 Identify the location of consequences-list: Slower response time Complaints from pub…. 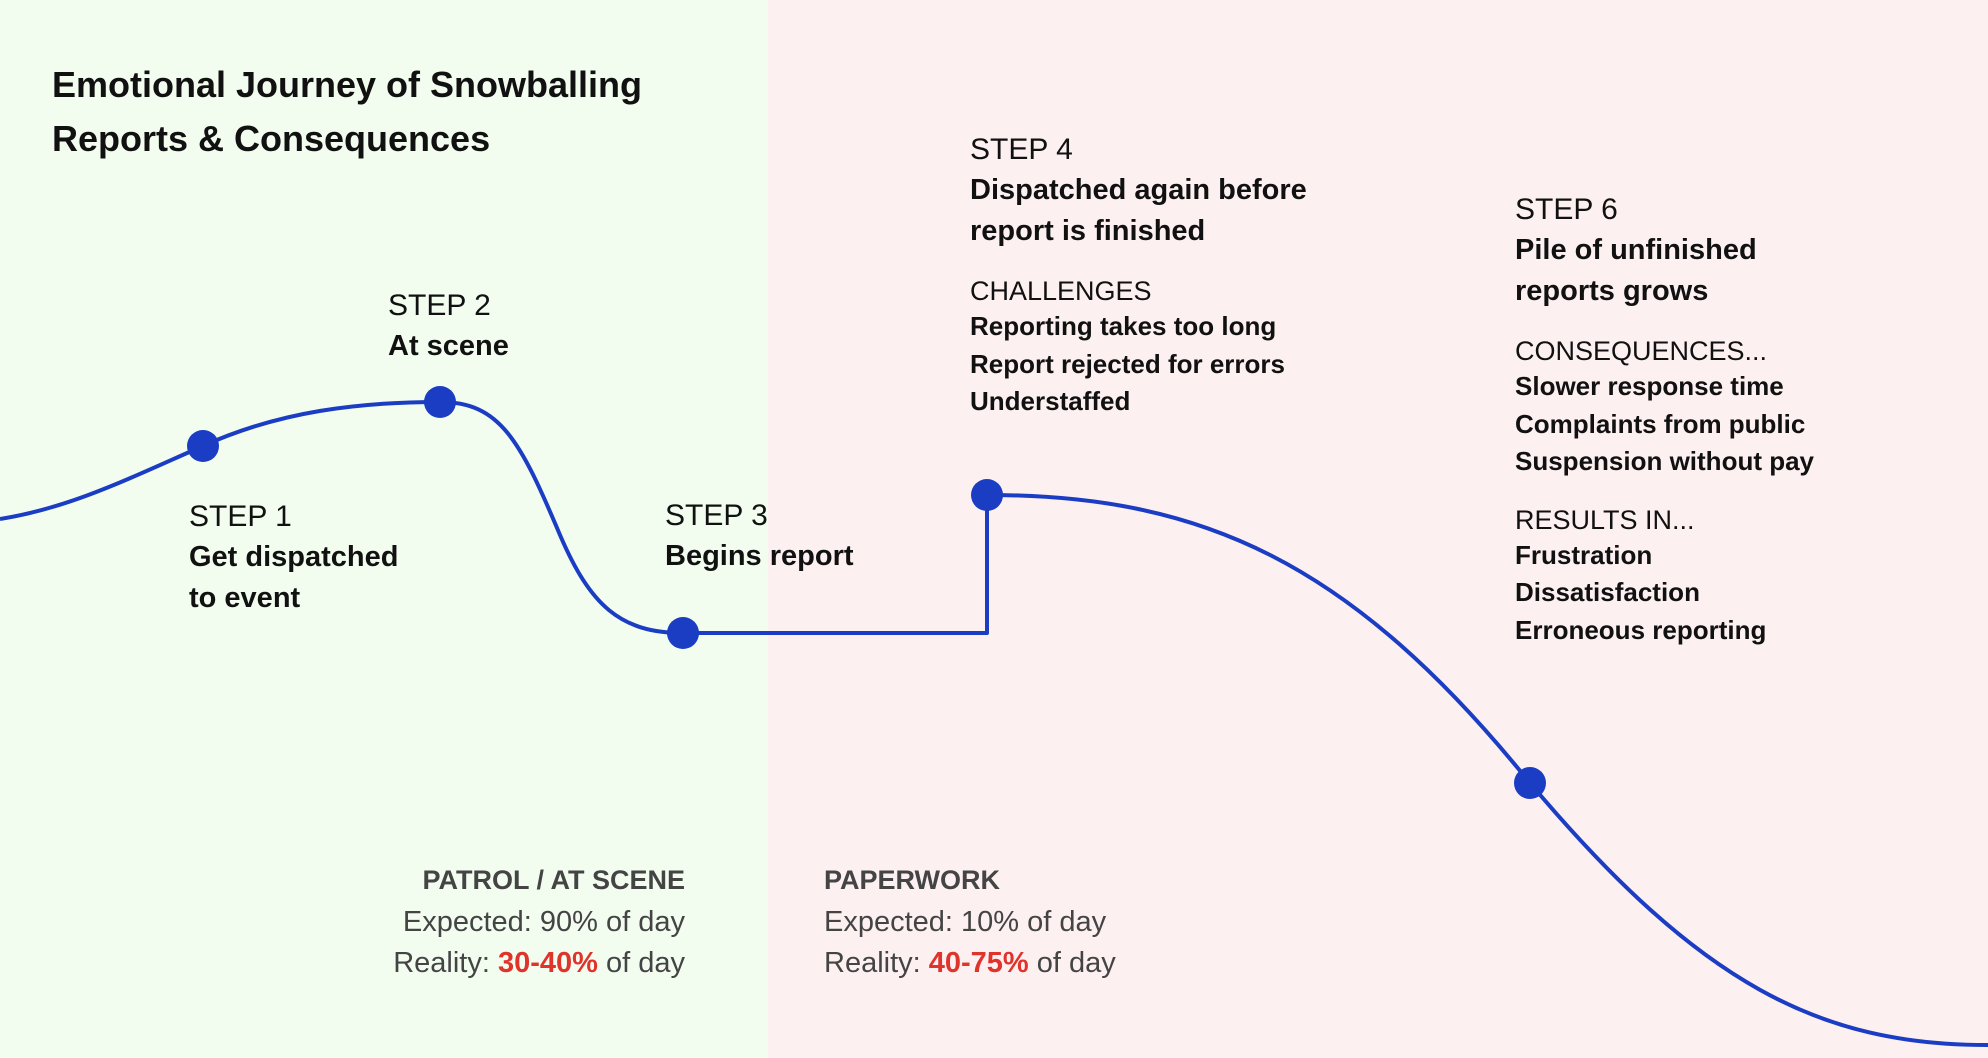
(1664, 424).